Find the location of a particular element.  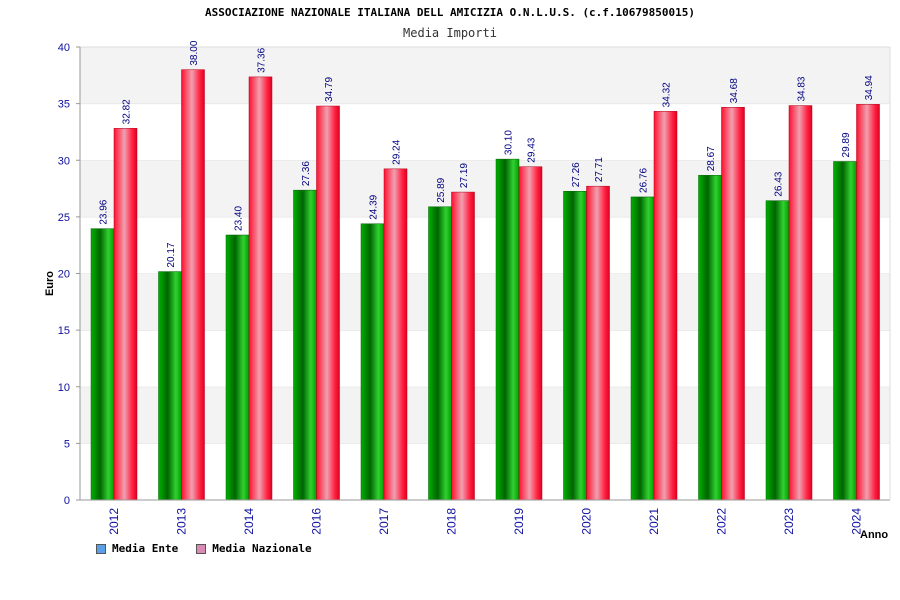

y-tick-label: 0 is located at coordinates (67, 501).